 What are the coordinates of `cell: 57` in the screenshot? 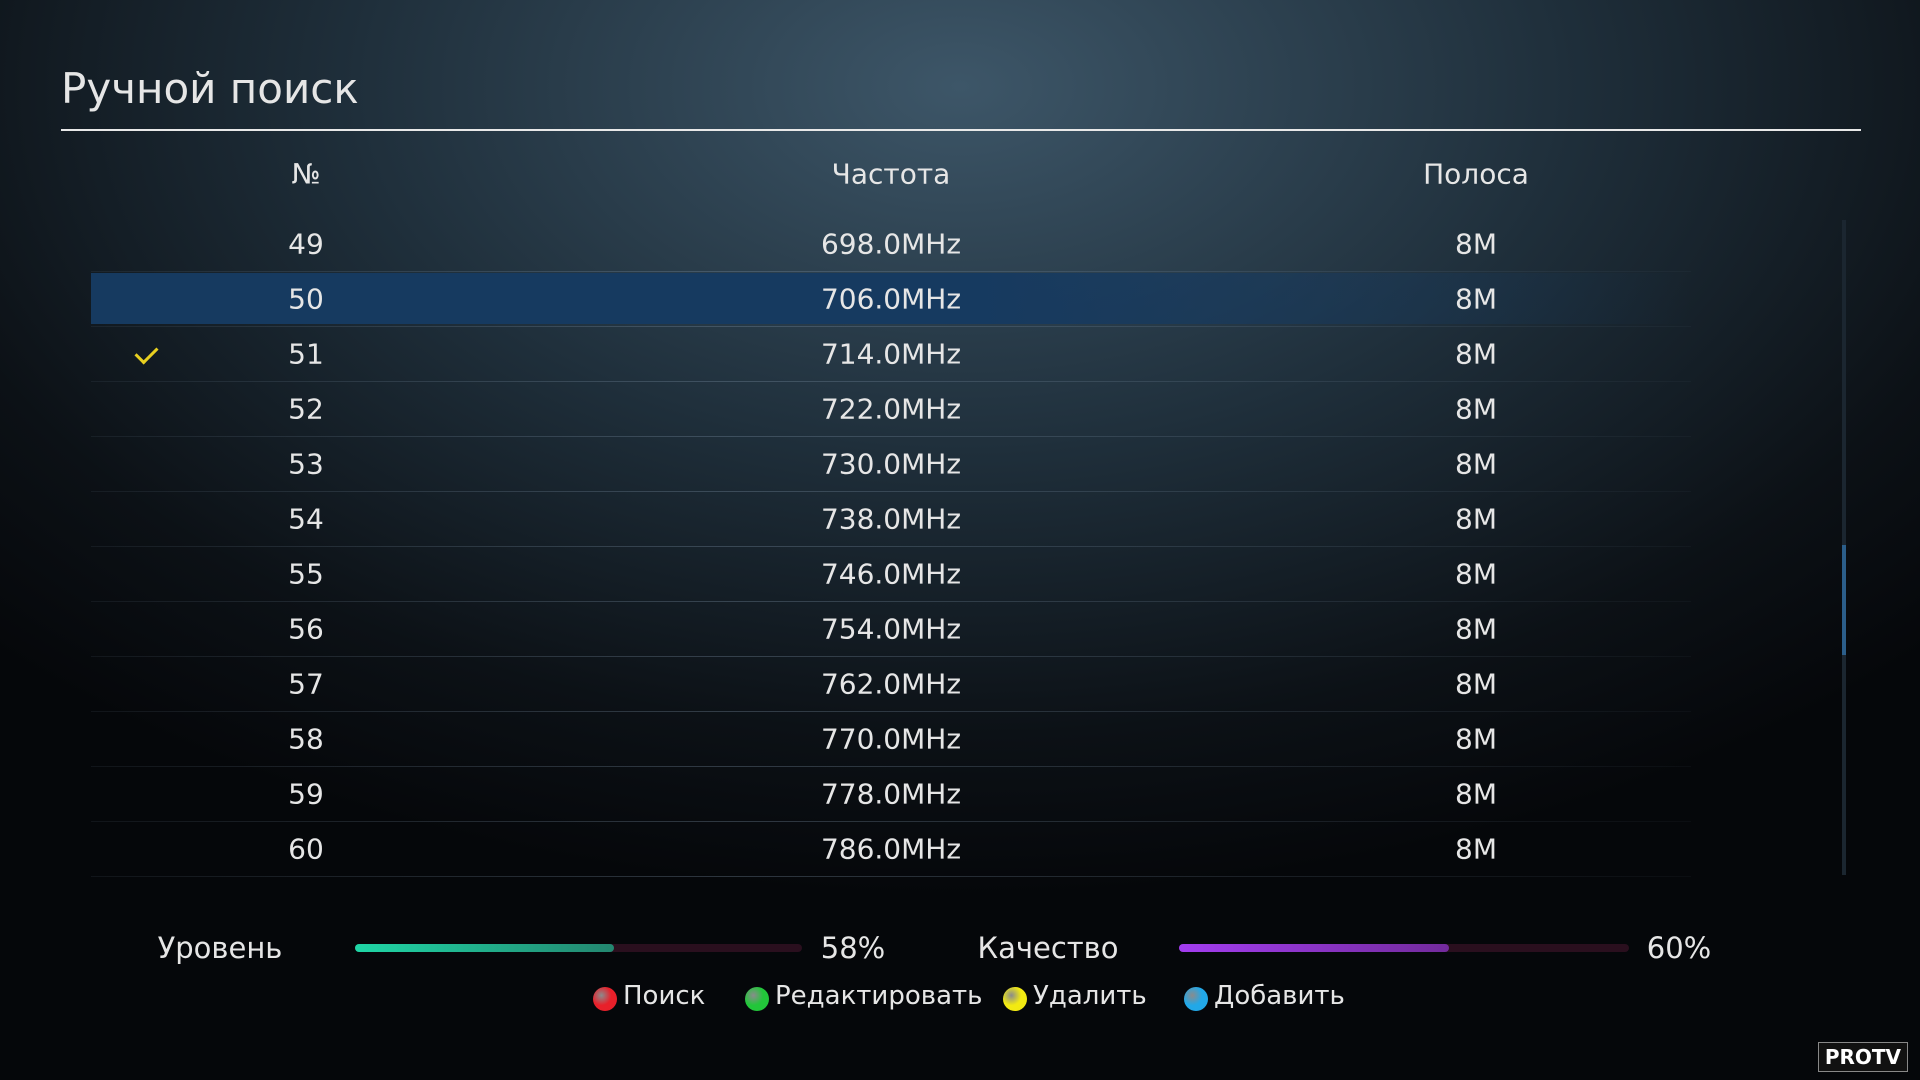 It's located at (306, 684).